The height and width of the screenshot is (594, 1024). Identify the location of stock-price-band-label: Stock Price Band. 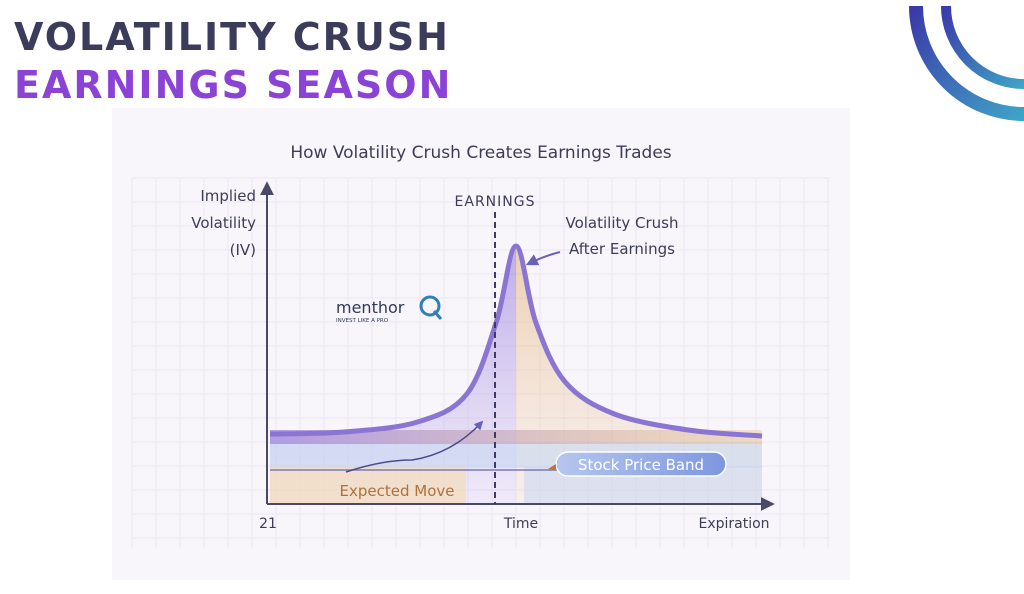
(641, 465).